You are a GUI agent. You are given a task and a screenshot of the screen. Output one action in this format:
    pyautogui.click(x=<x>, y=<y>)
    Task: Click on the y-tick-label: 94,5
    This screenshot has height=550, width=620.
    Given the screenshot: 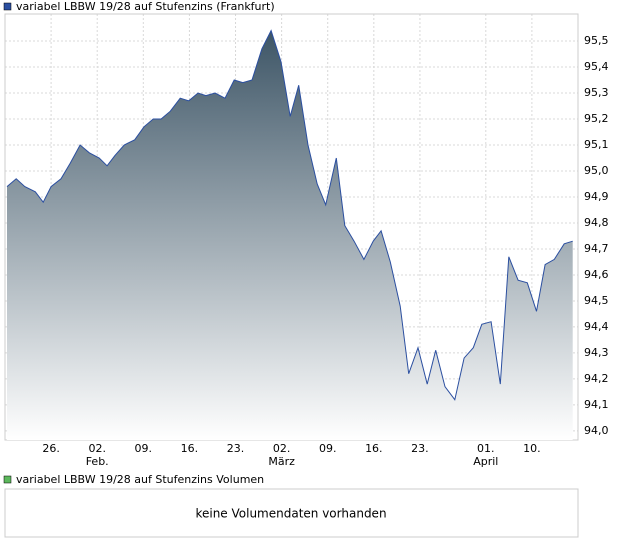 What is the action you would take?
    pyautogui.click(x=596, y=300)
    